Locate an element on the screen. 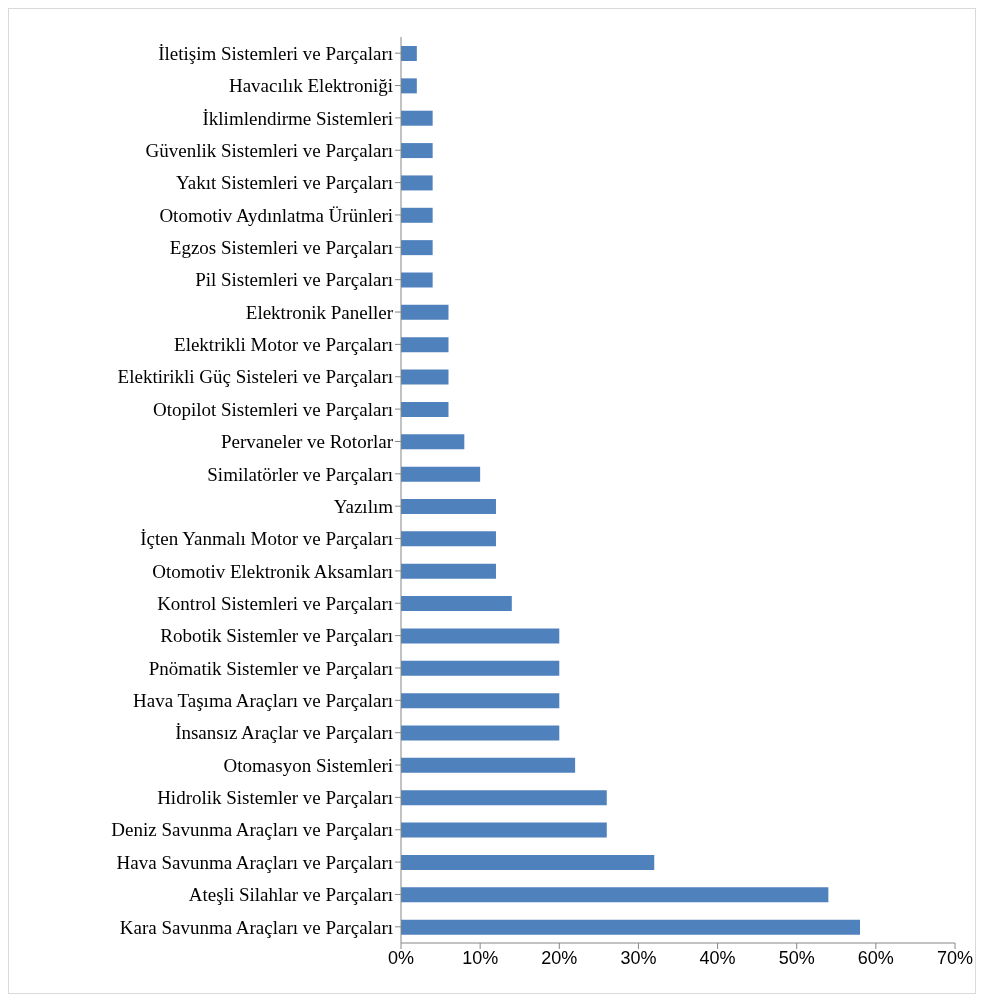  y-tick-label: İçten Yanmalı Motor ve Parçaları is located at coordinates (266, 539).